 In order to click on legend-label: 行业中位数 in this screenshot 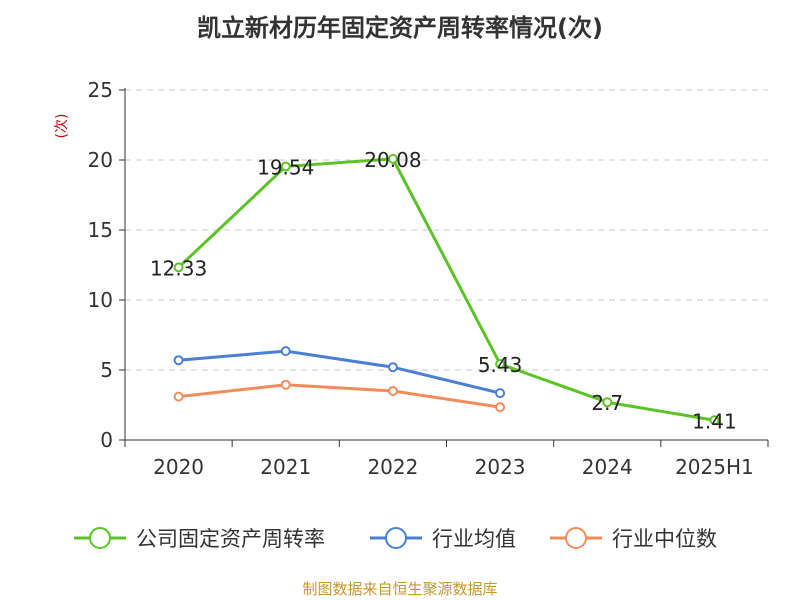, I will do `click(664, 539)`.